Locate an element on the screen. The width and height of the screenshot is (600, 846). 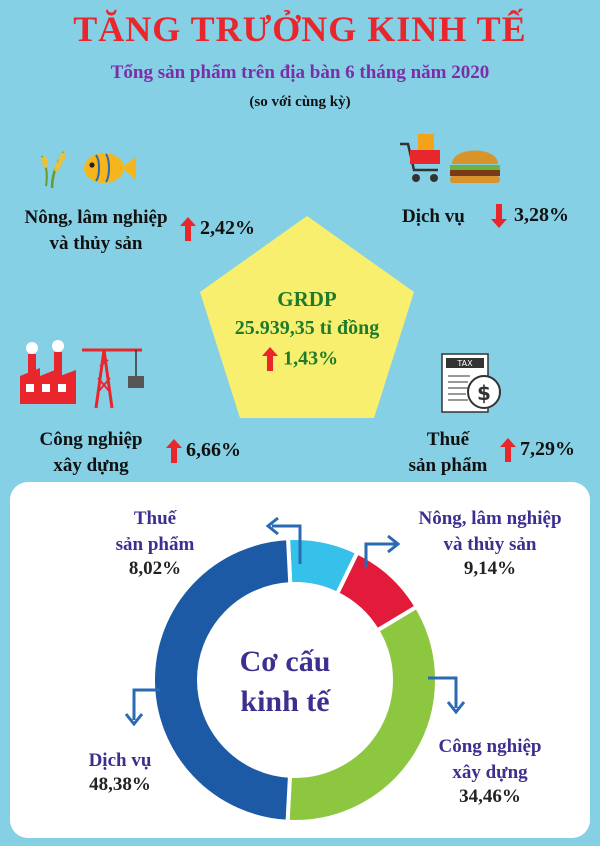
pointer-arrow-industry is located at coordinates (447, 695).